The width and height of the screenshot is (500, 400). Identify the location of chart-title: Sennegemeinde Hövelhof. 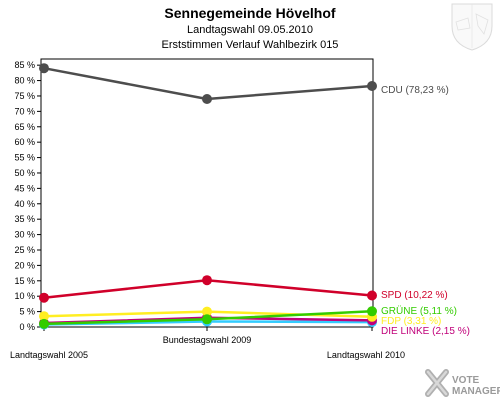
(249, 13).